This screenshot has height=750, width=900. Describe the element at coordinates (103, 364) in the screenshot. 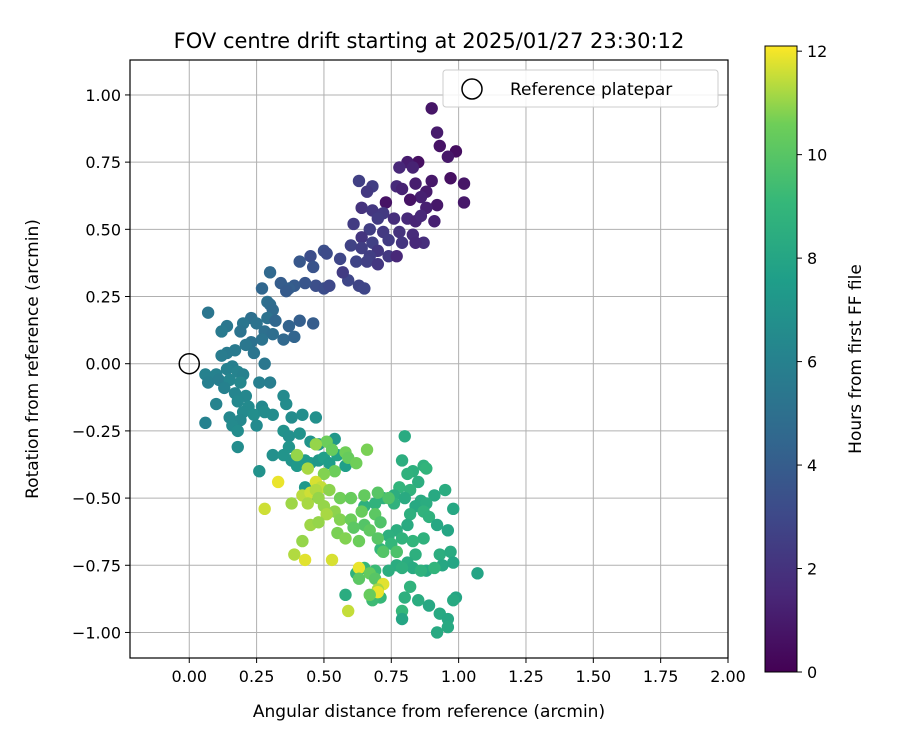

I see `y-tick-label: 0.00` at that location.